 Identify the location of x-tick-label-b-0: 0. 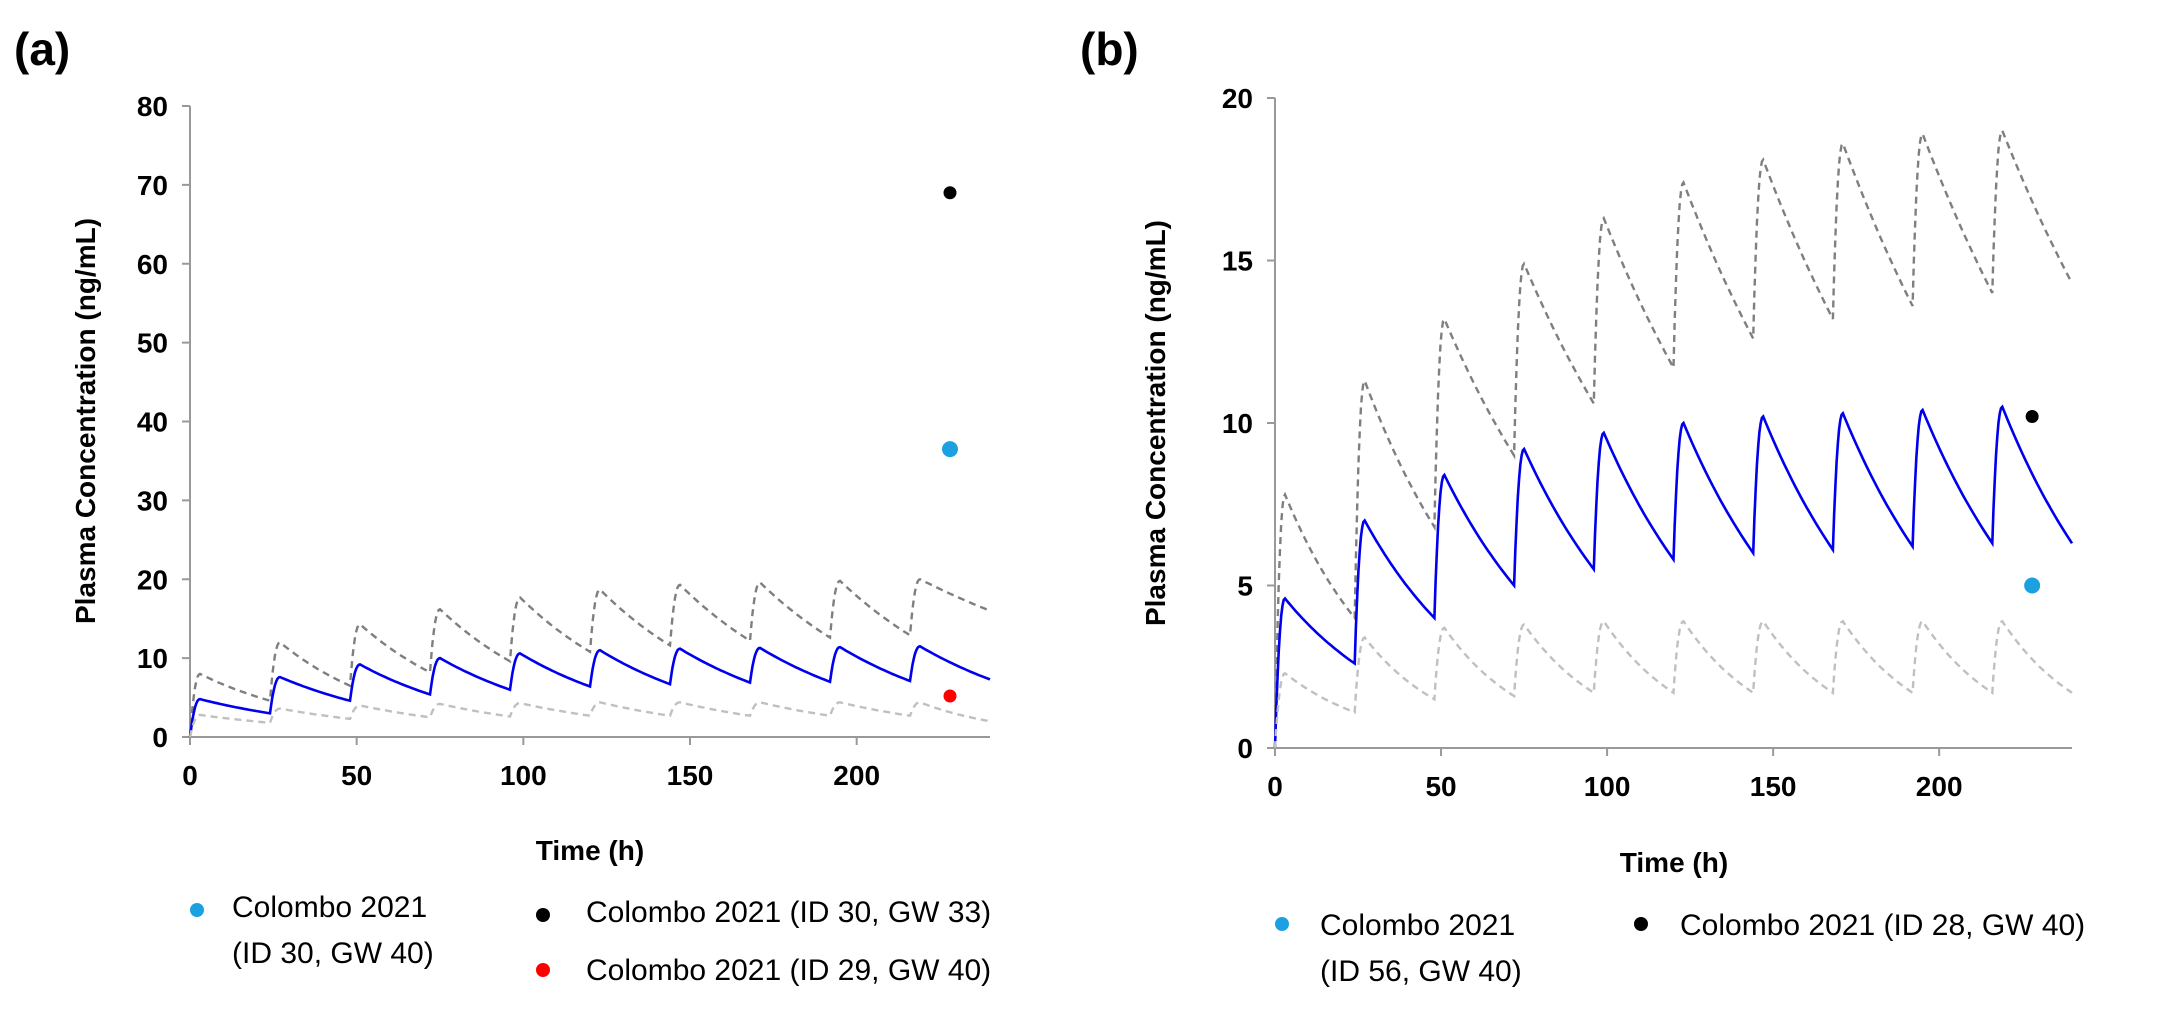
(1275, 786).